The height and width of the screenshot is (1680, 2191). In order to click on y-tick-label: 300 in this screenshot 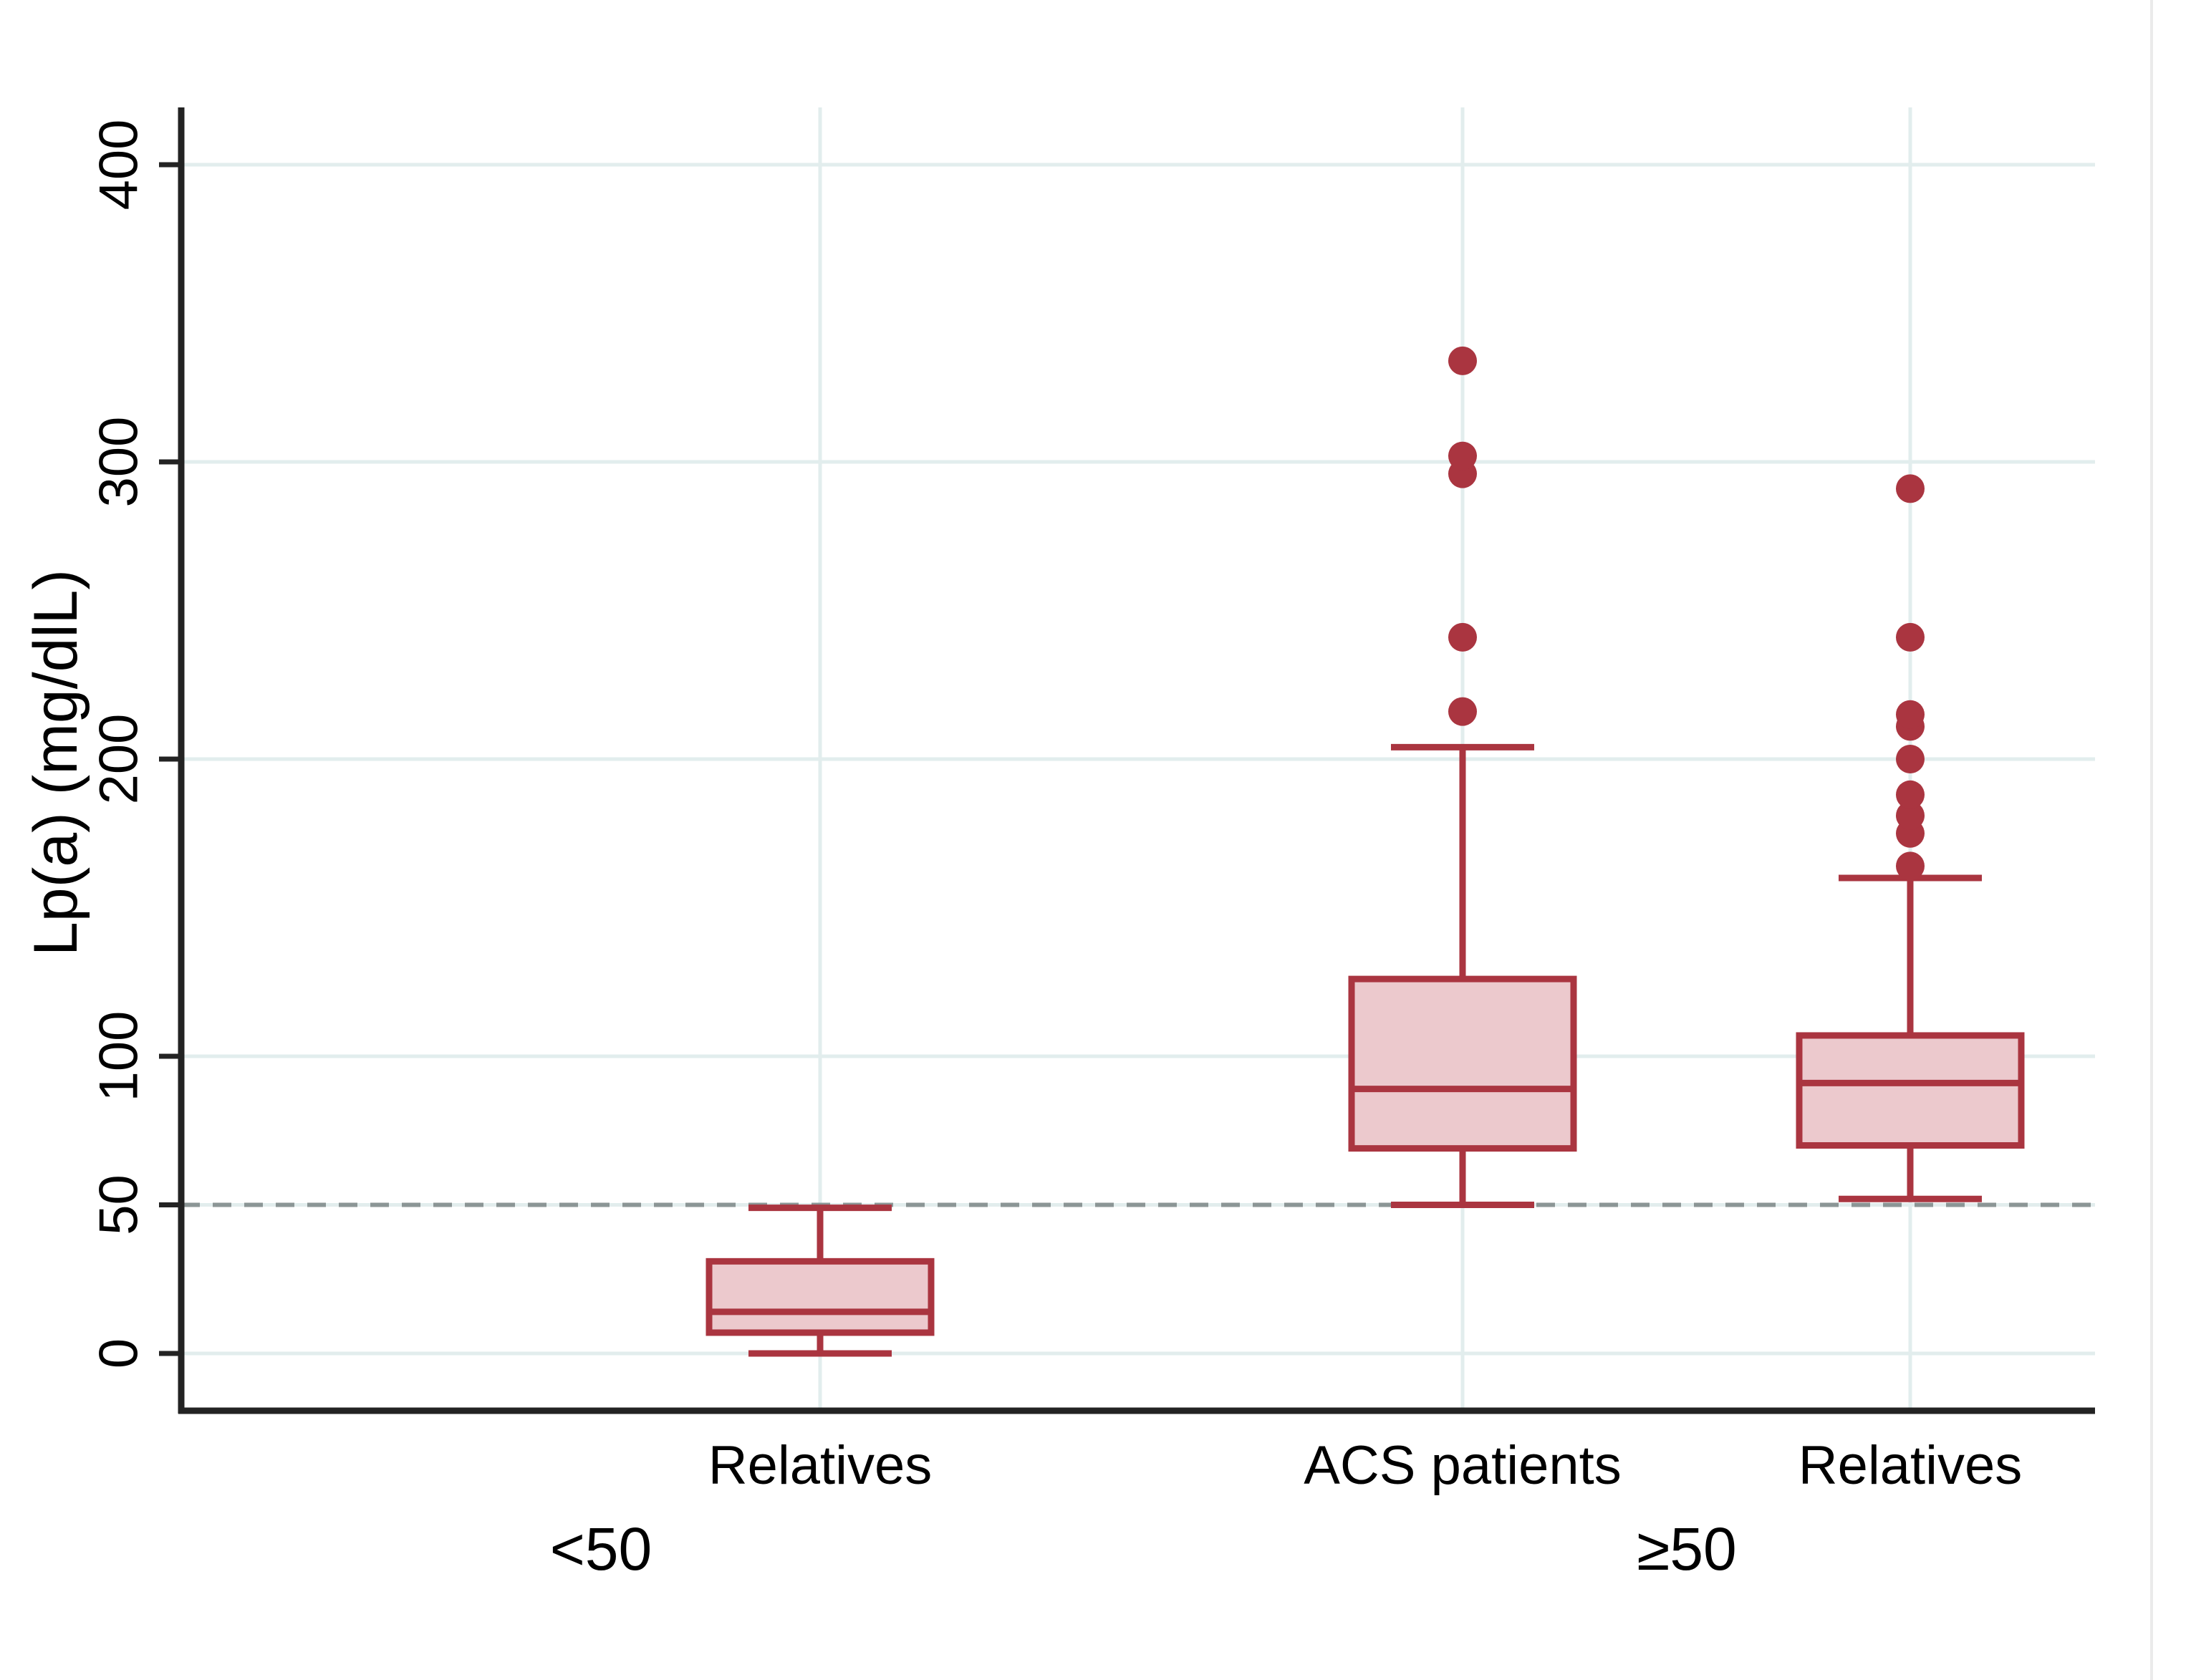, I will do `click(119, 462)`.